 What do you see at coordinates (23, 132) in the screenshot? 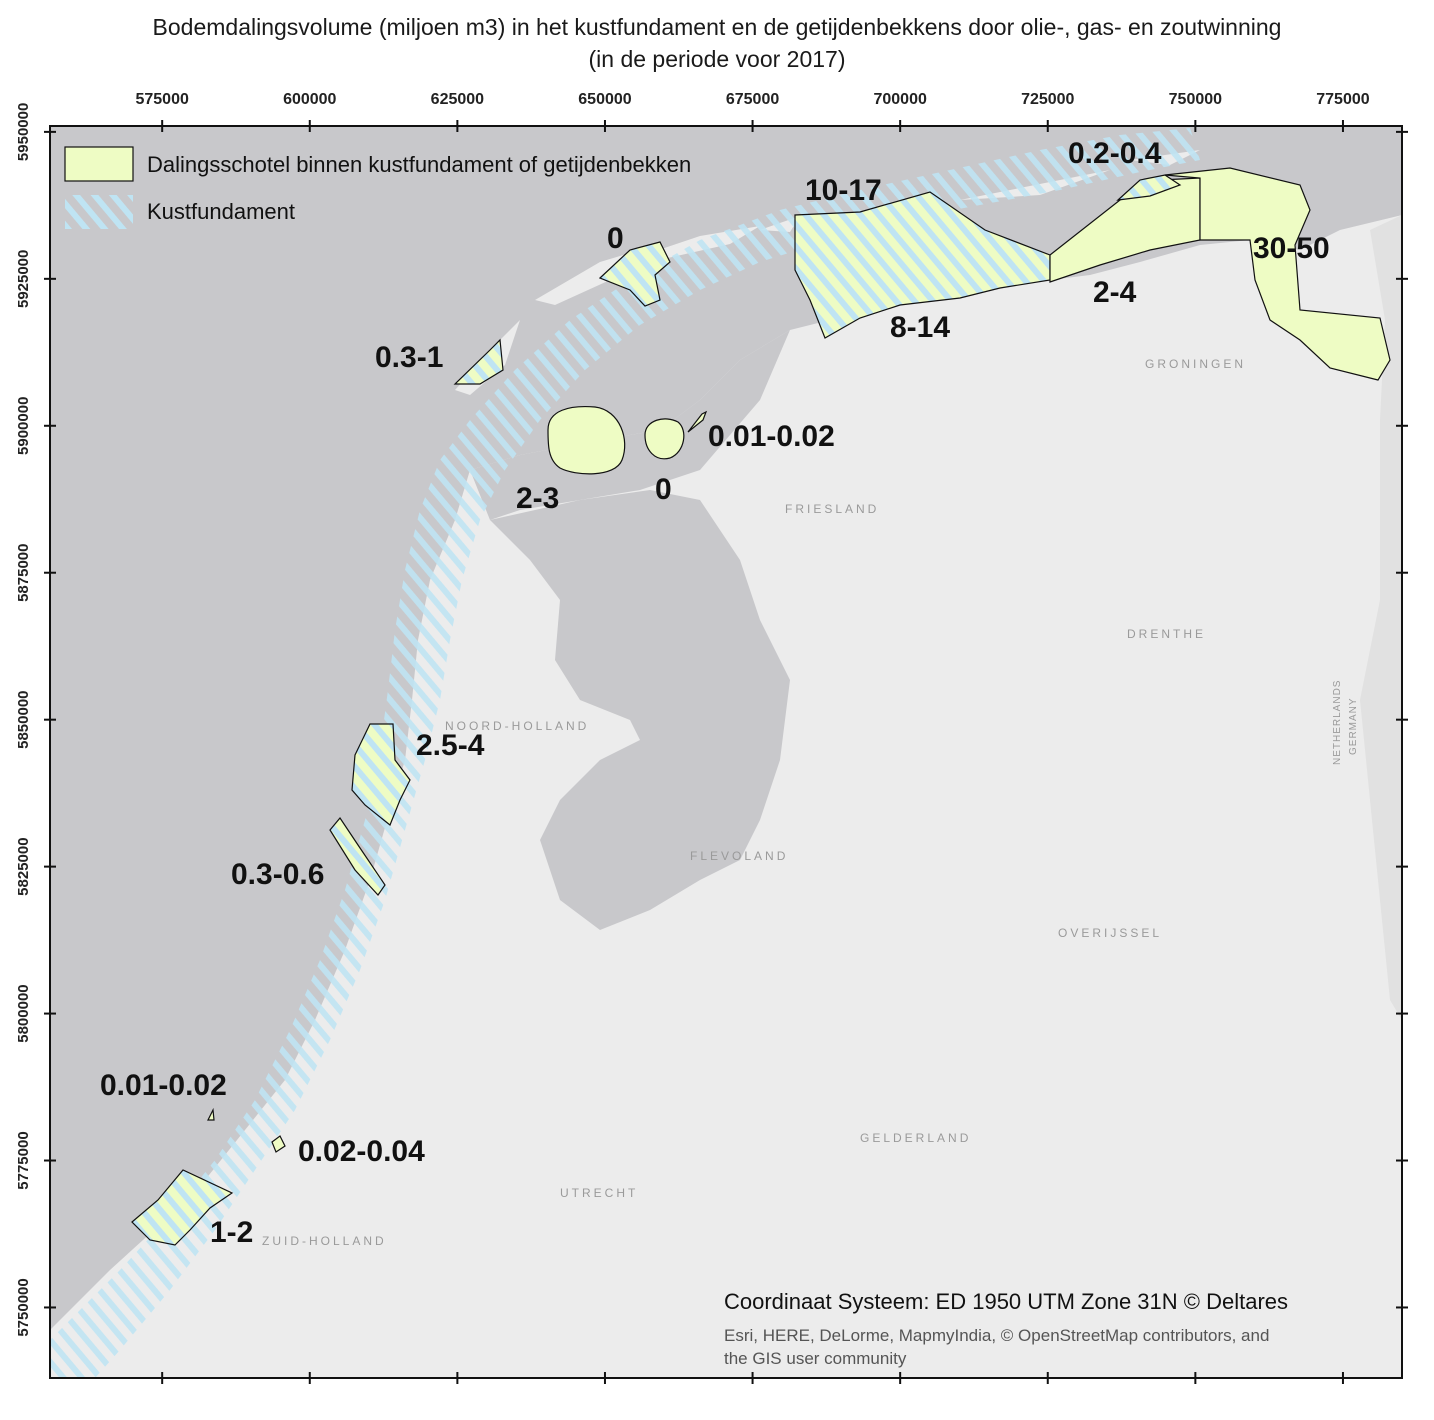
I see `y-tick-label: 5950000` at bounding box center [23, 132].